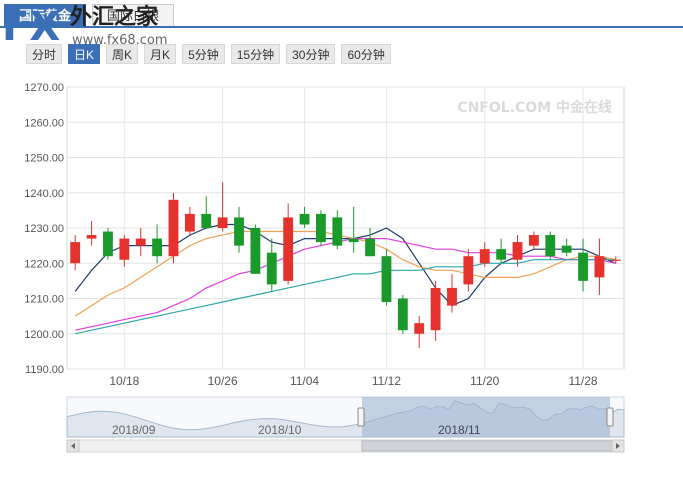 Image resolution: width=683 pixels, height=502 pixels. I want to click on period-button-5min: 5分钟, so click(203, 54).